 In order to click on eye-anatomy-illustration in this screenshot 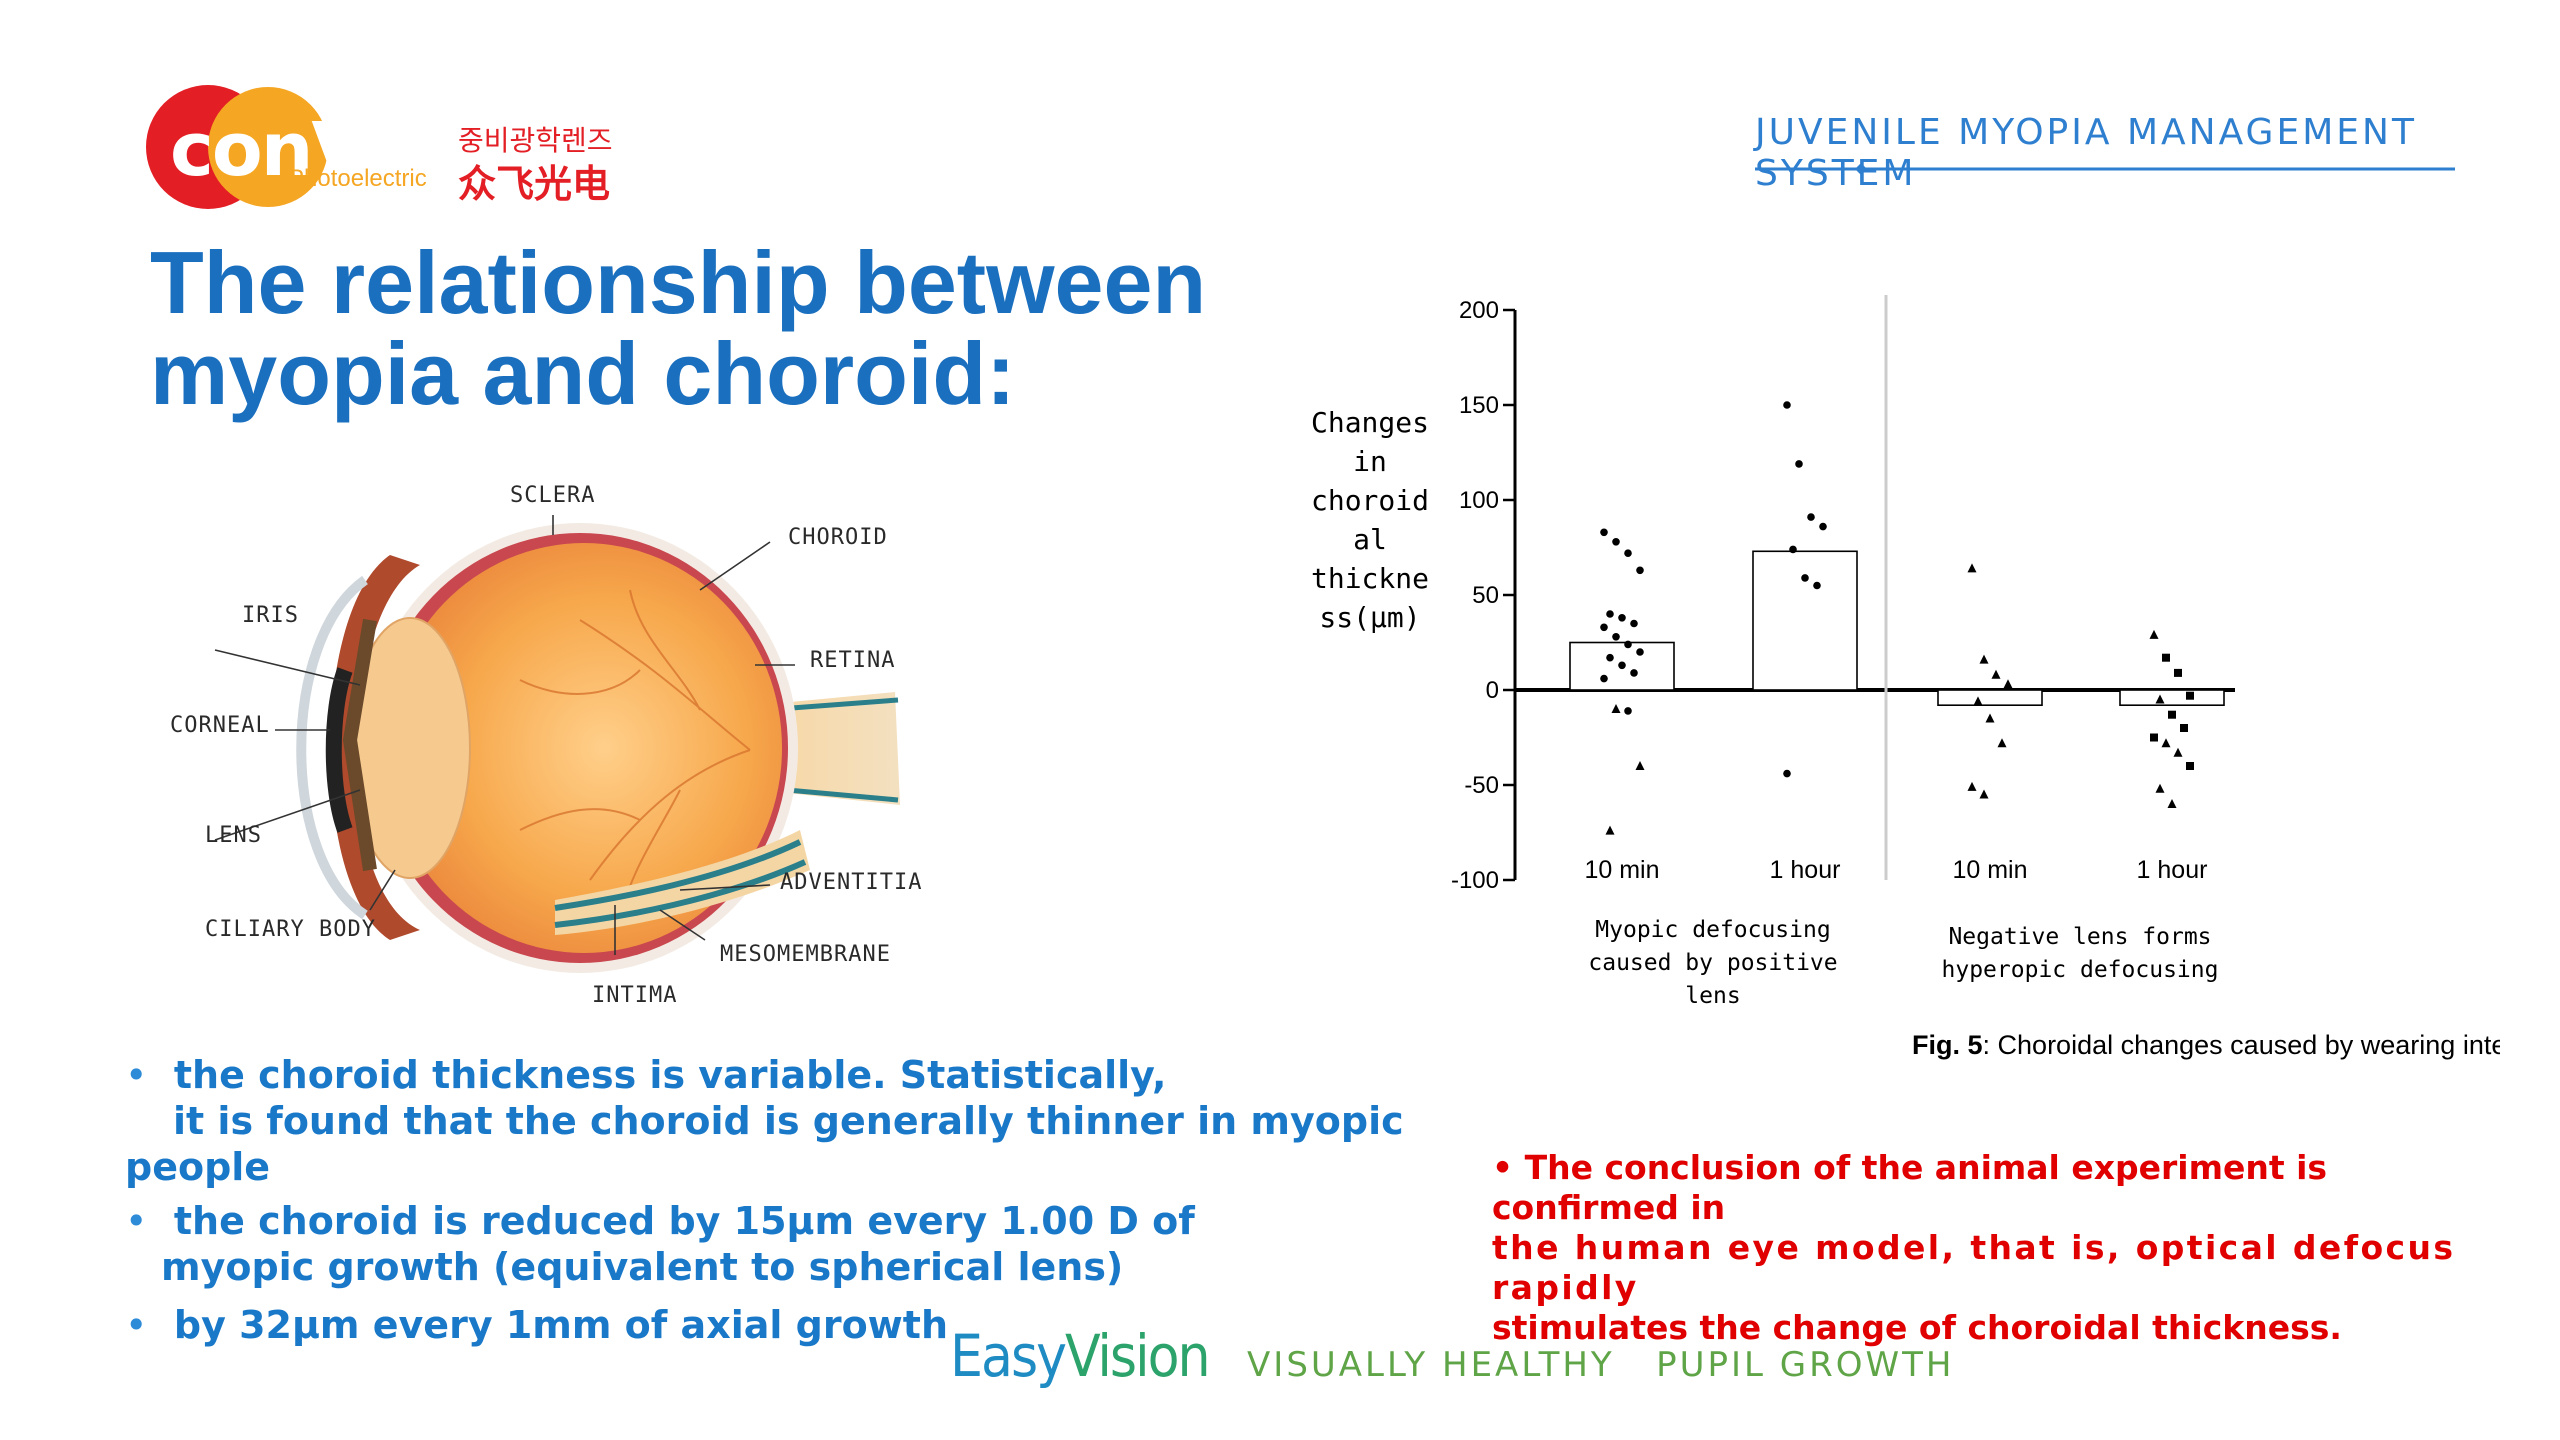, I will do `click(557, 744)`.